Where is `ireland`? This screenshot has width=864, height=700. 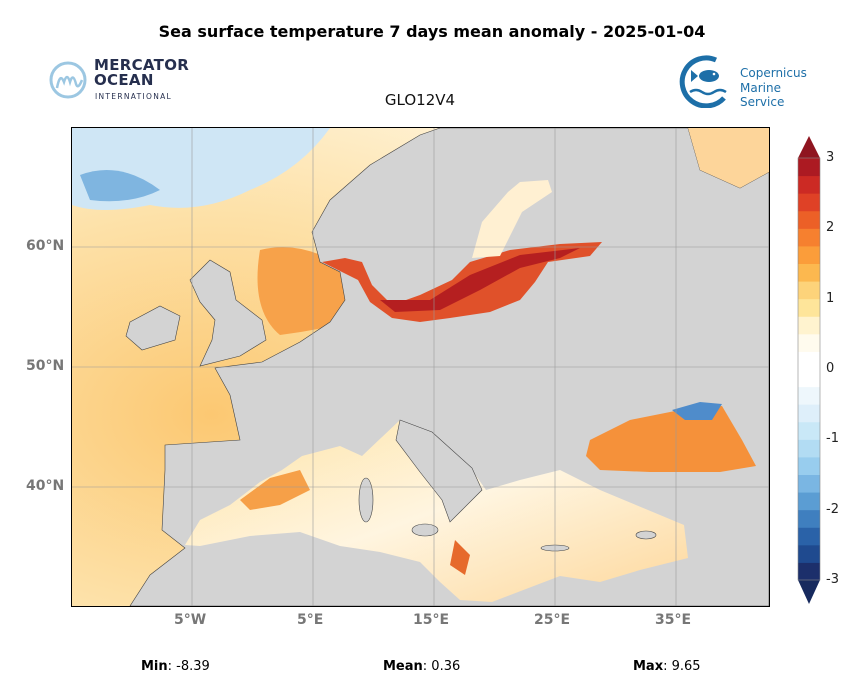 ireland is located at coordinates (153, 328).